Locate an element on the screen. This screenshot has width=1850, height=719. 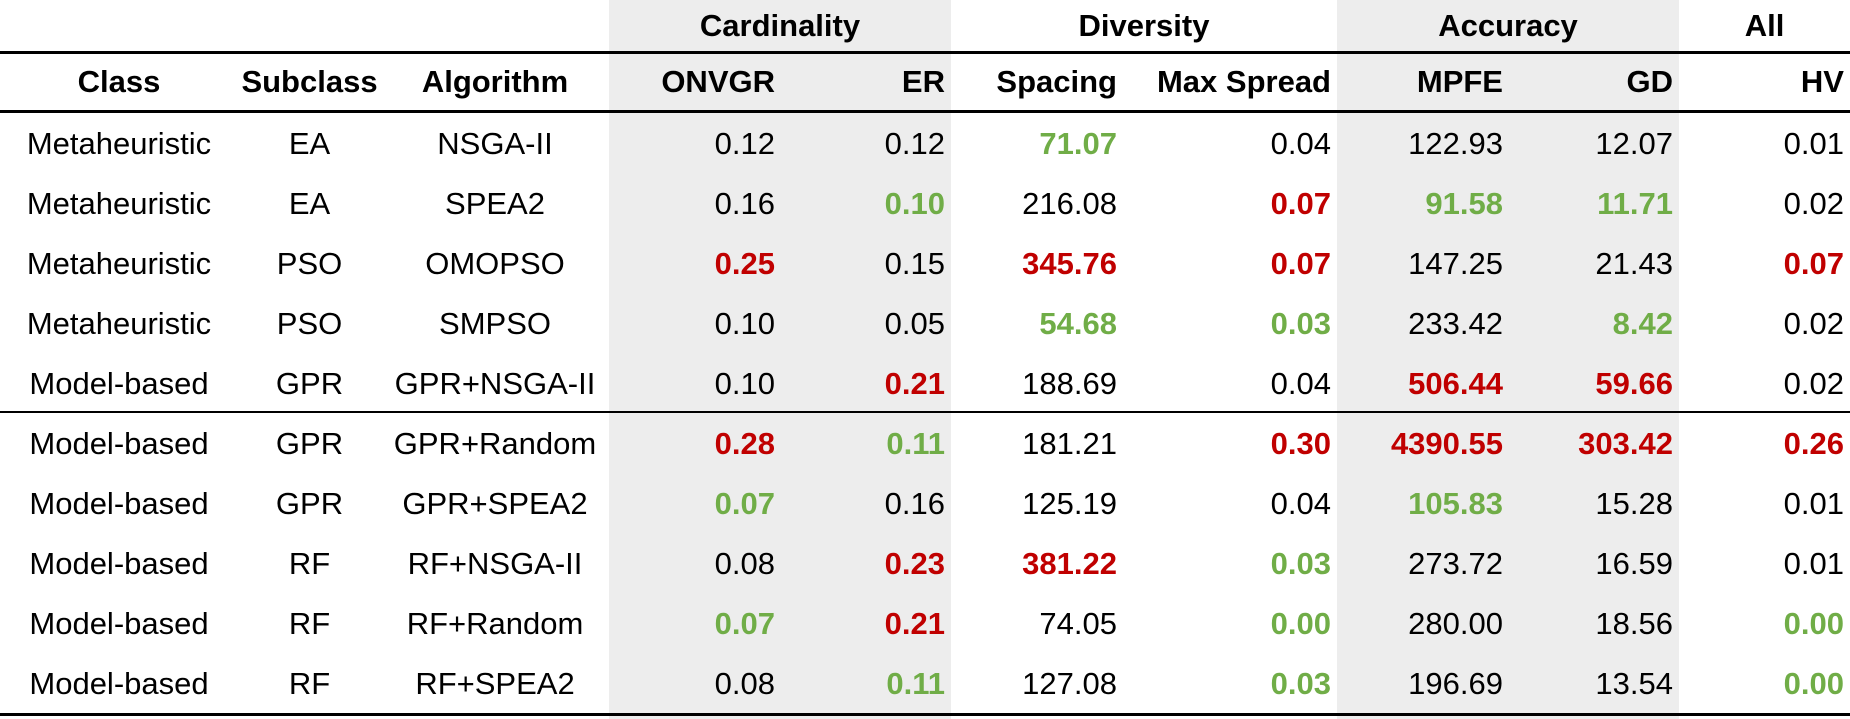
cell-hv: 0.00 is located at coordinates (1813, 623).